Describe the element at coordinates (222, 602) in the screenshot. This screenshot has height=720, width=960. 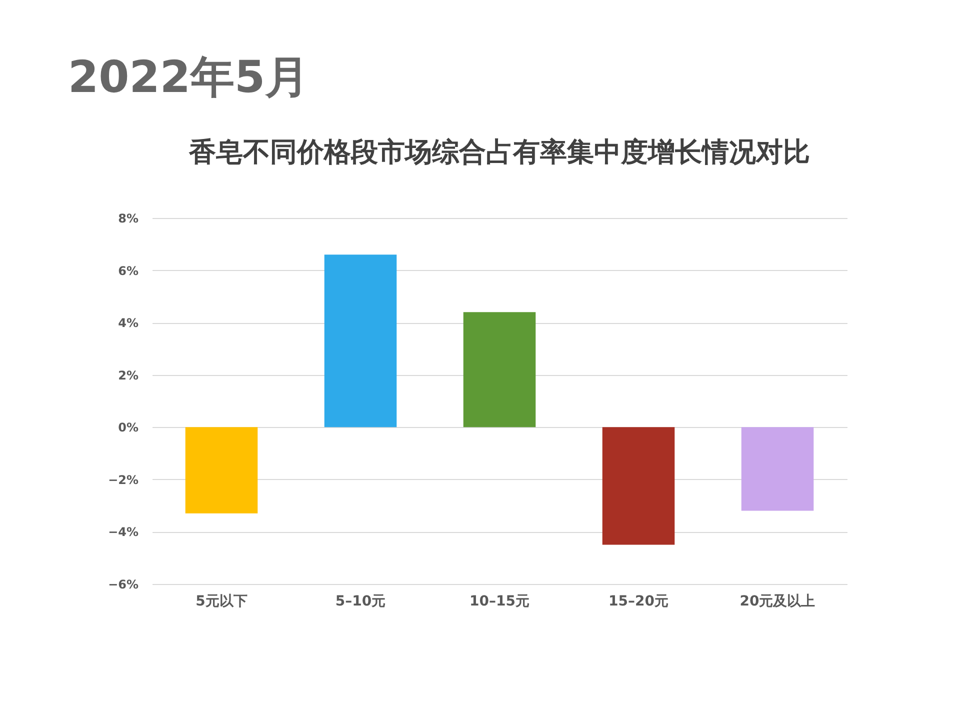
I see `x-tick-label: 5元以下` at that location.